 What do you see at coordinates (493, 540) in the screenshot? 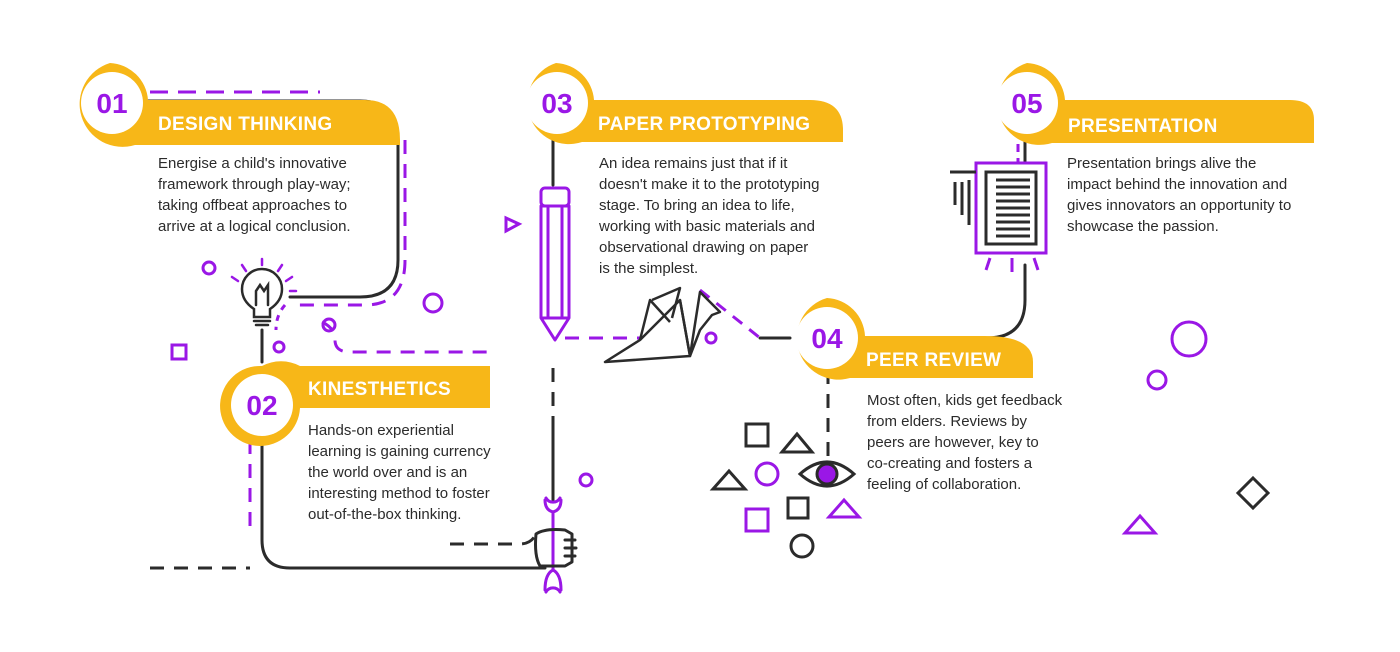
I see `dash-hand` at bounding box center [493, 540].